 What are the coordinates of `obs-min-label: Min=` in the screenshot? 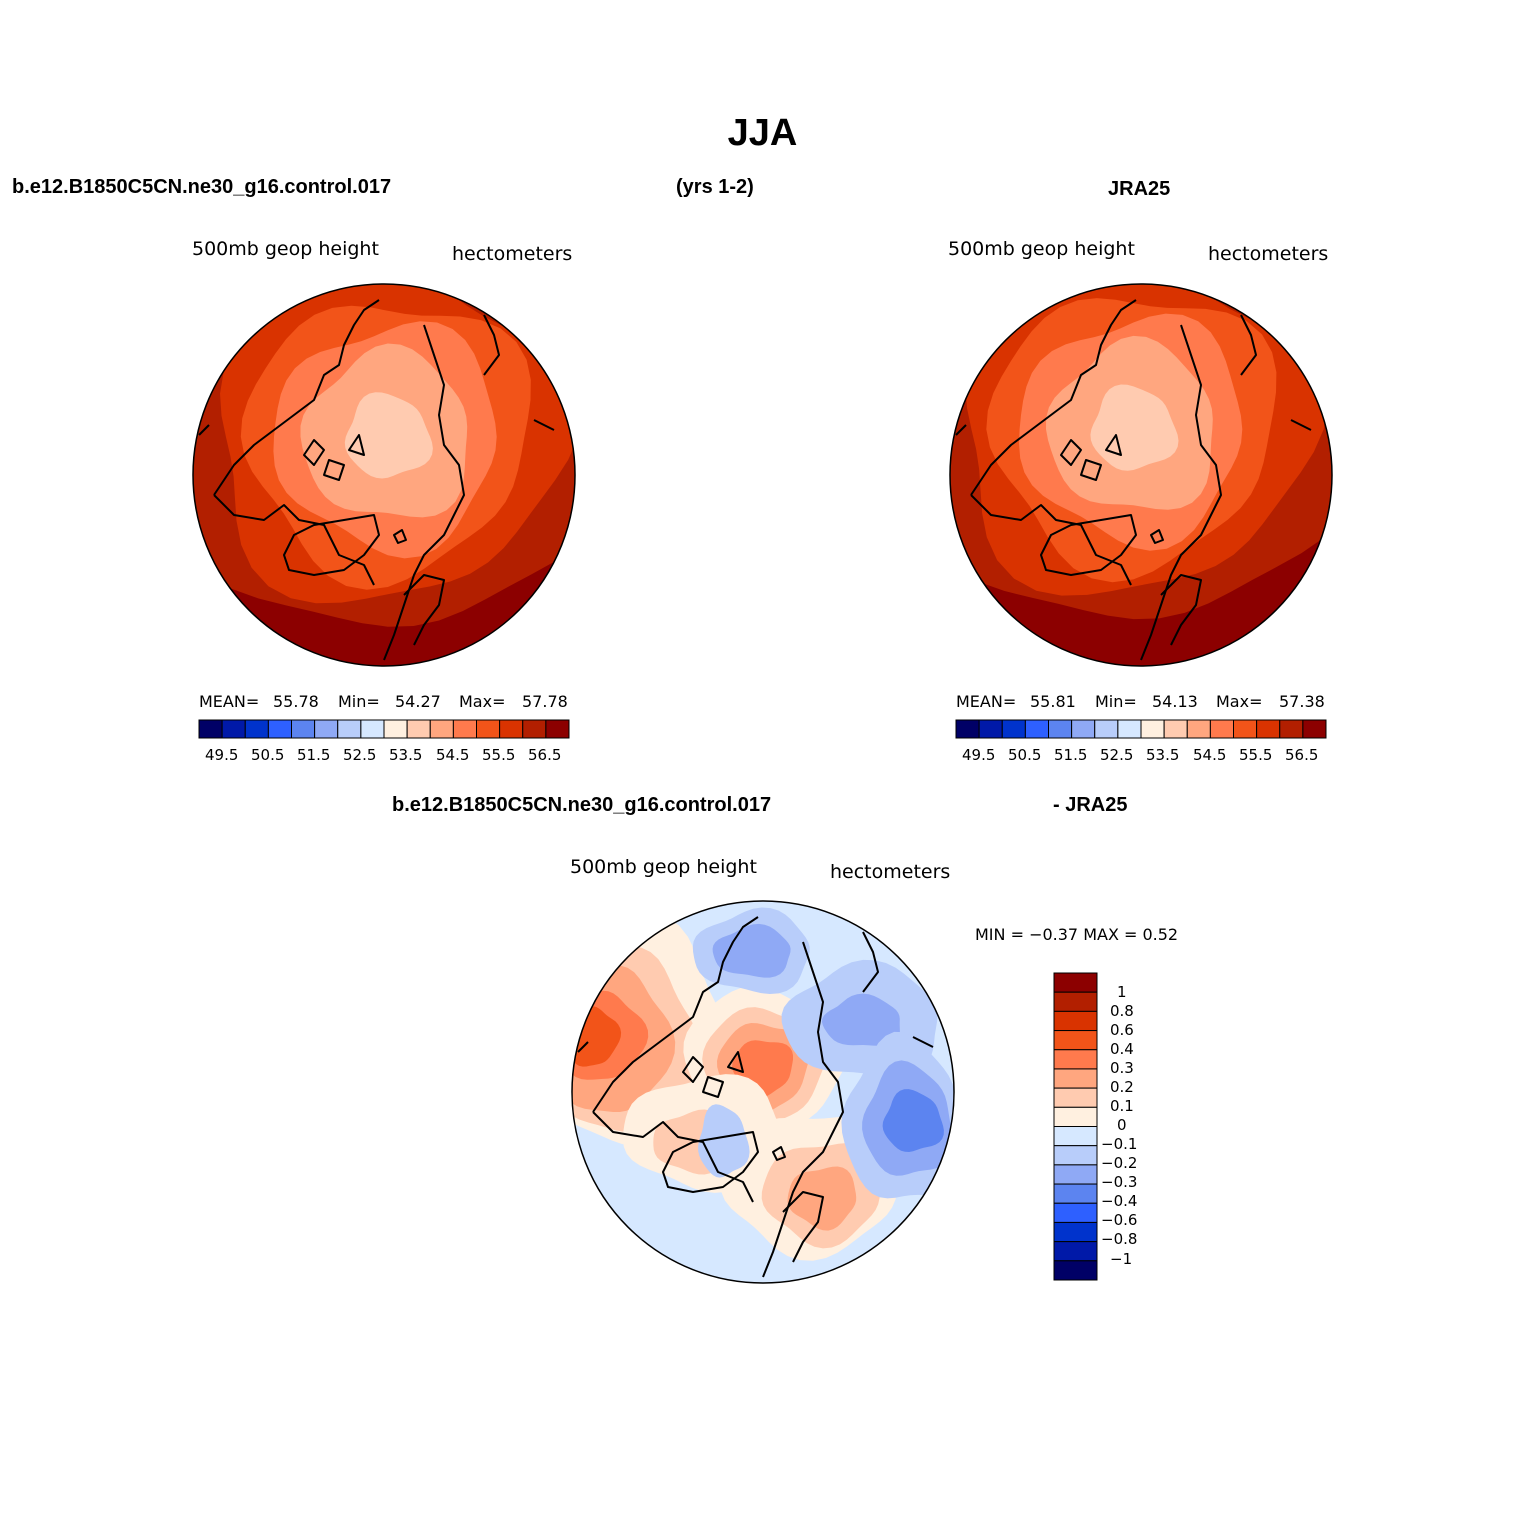 It's located at (1116, 701).